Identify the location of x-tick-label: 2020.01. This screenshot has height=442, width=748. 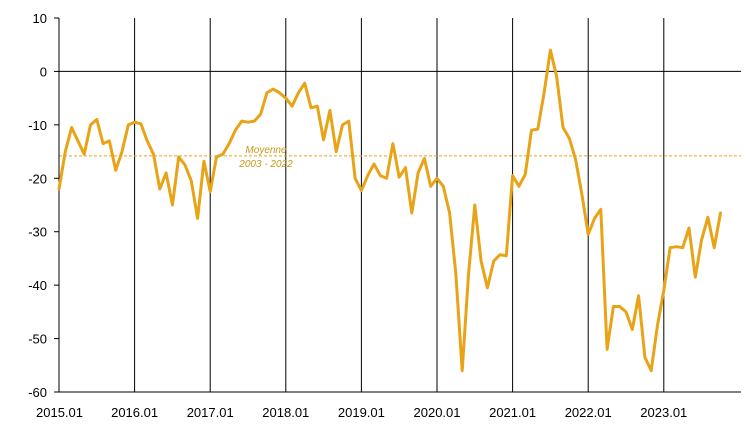
(437, 412).